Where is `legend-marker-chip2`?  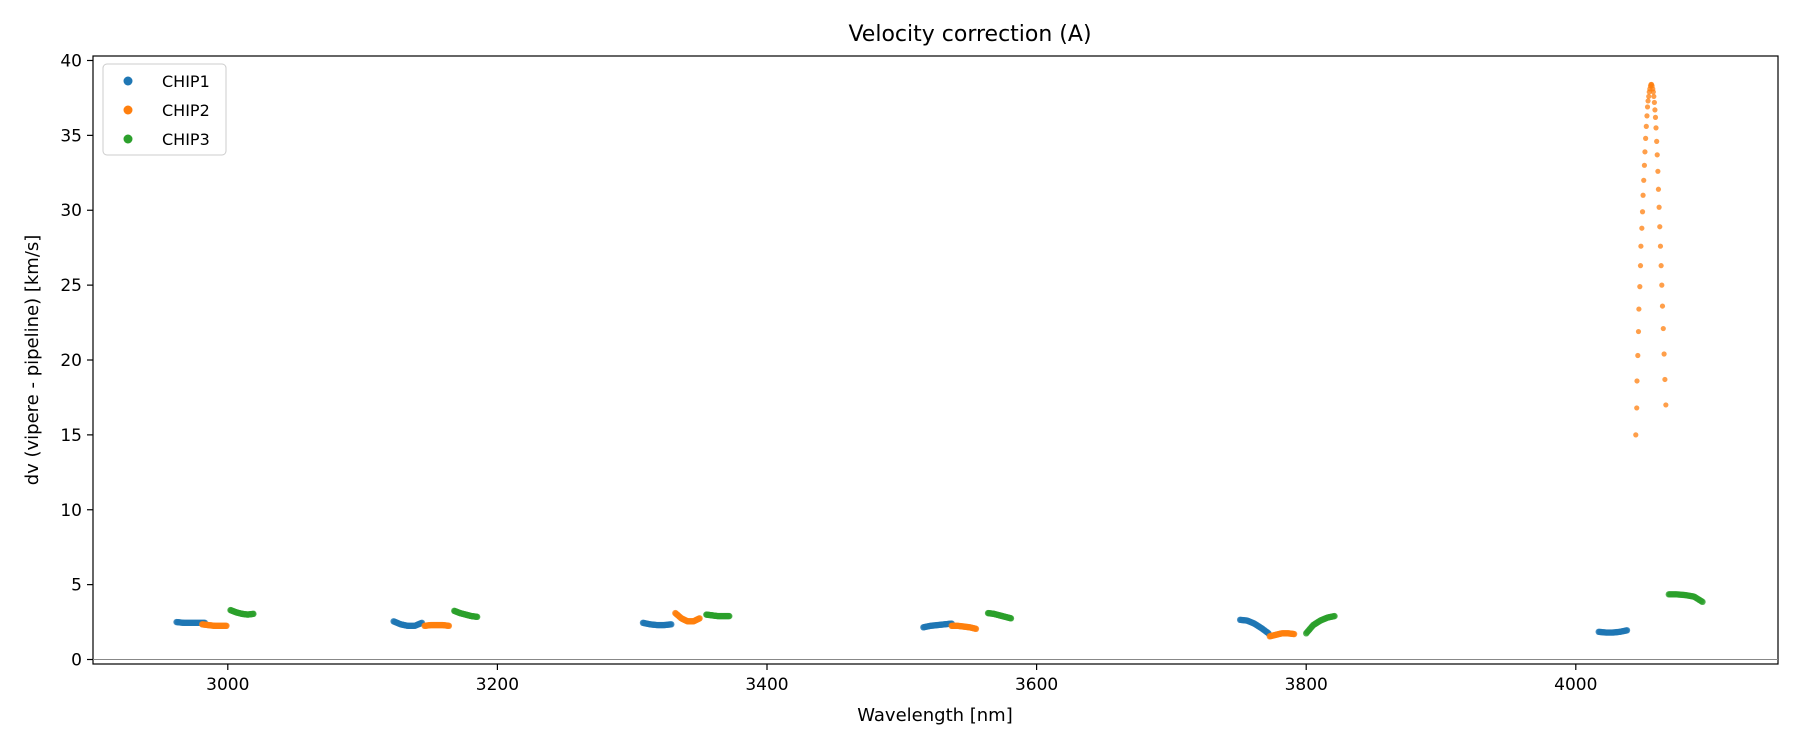
legend-marker-chip2 is located at coordinates (128, 110).